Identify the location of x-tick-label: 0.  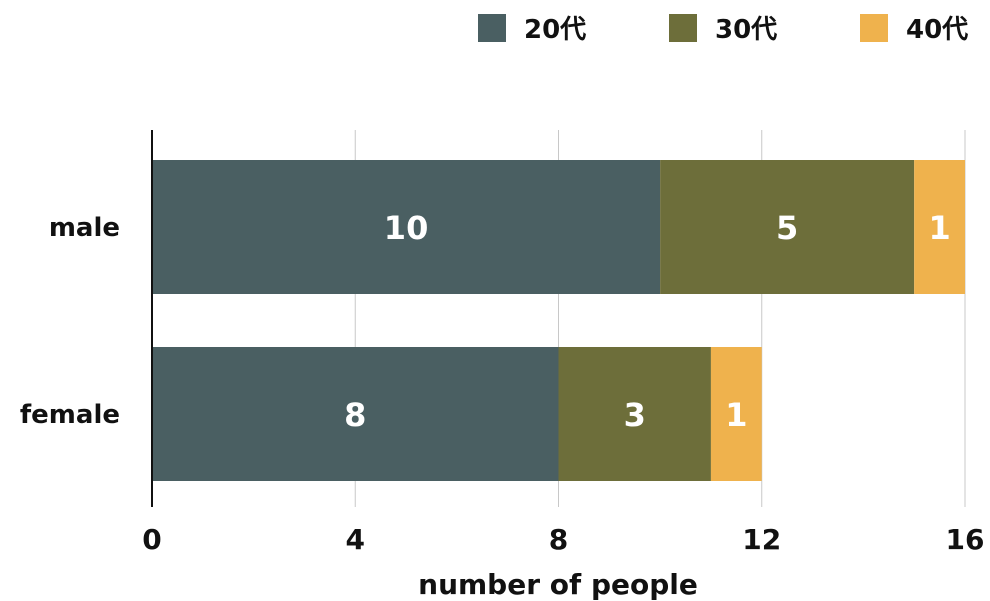
(151, 539).